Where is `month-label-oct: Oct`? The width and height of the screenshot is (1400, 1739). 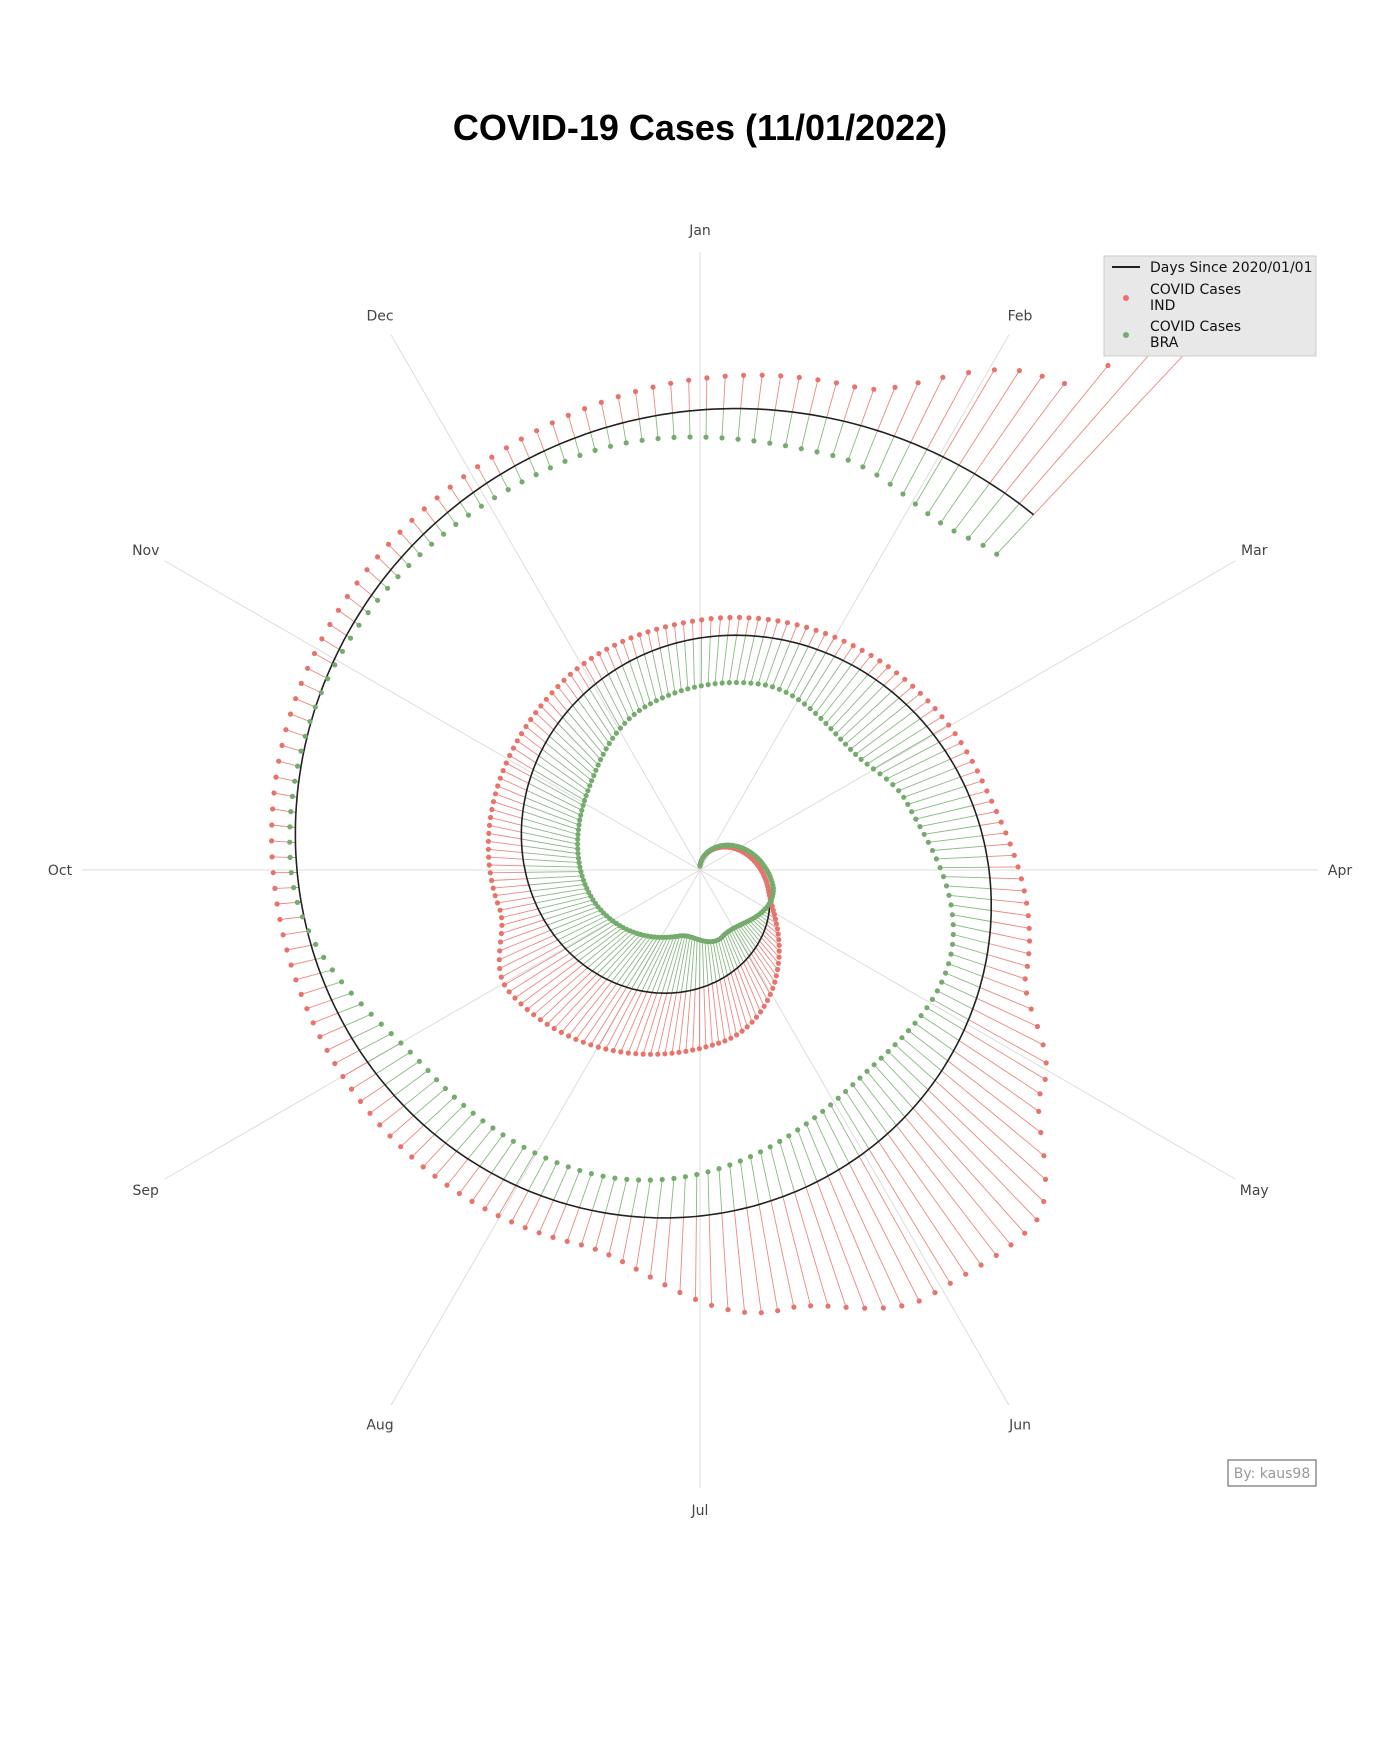
month-label-oct: Oct is located at coordinates (60, 871).